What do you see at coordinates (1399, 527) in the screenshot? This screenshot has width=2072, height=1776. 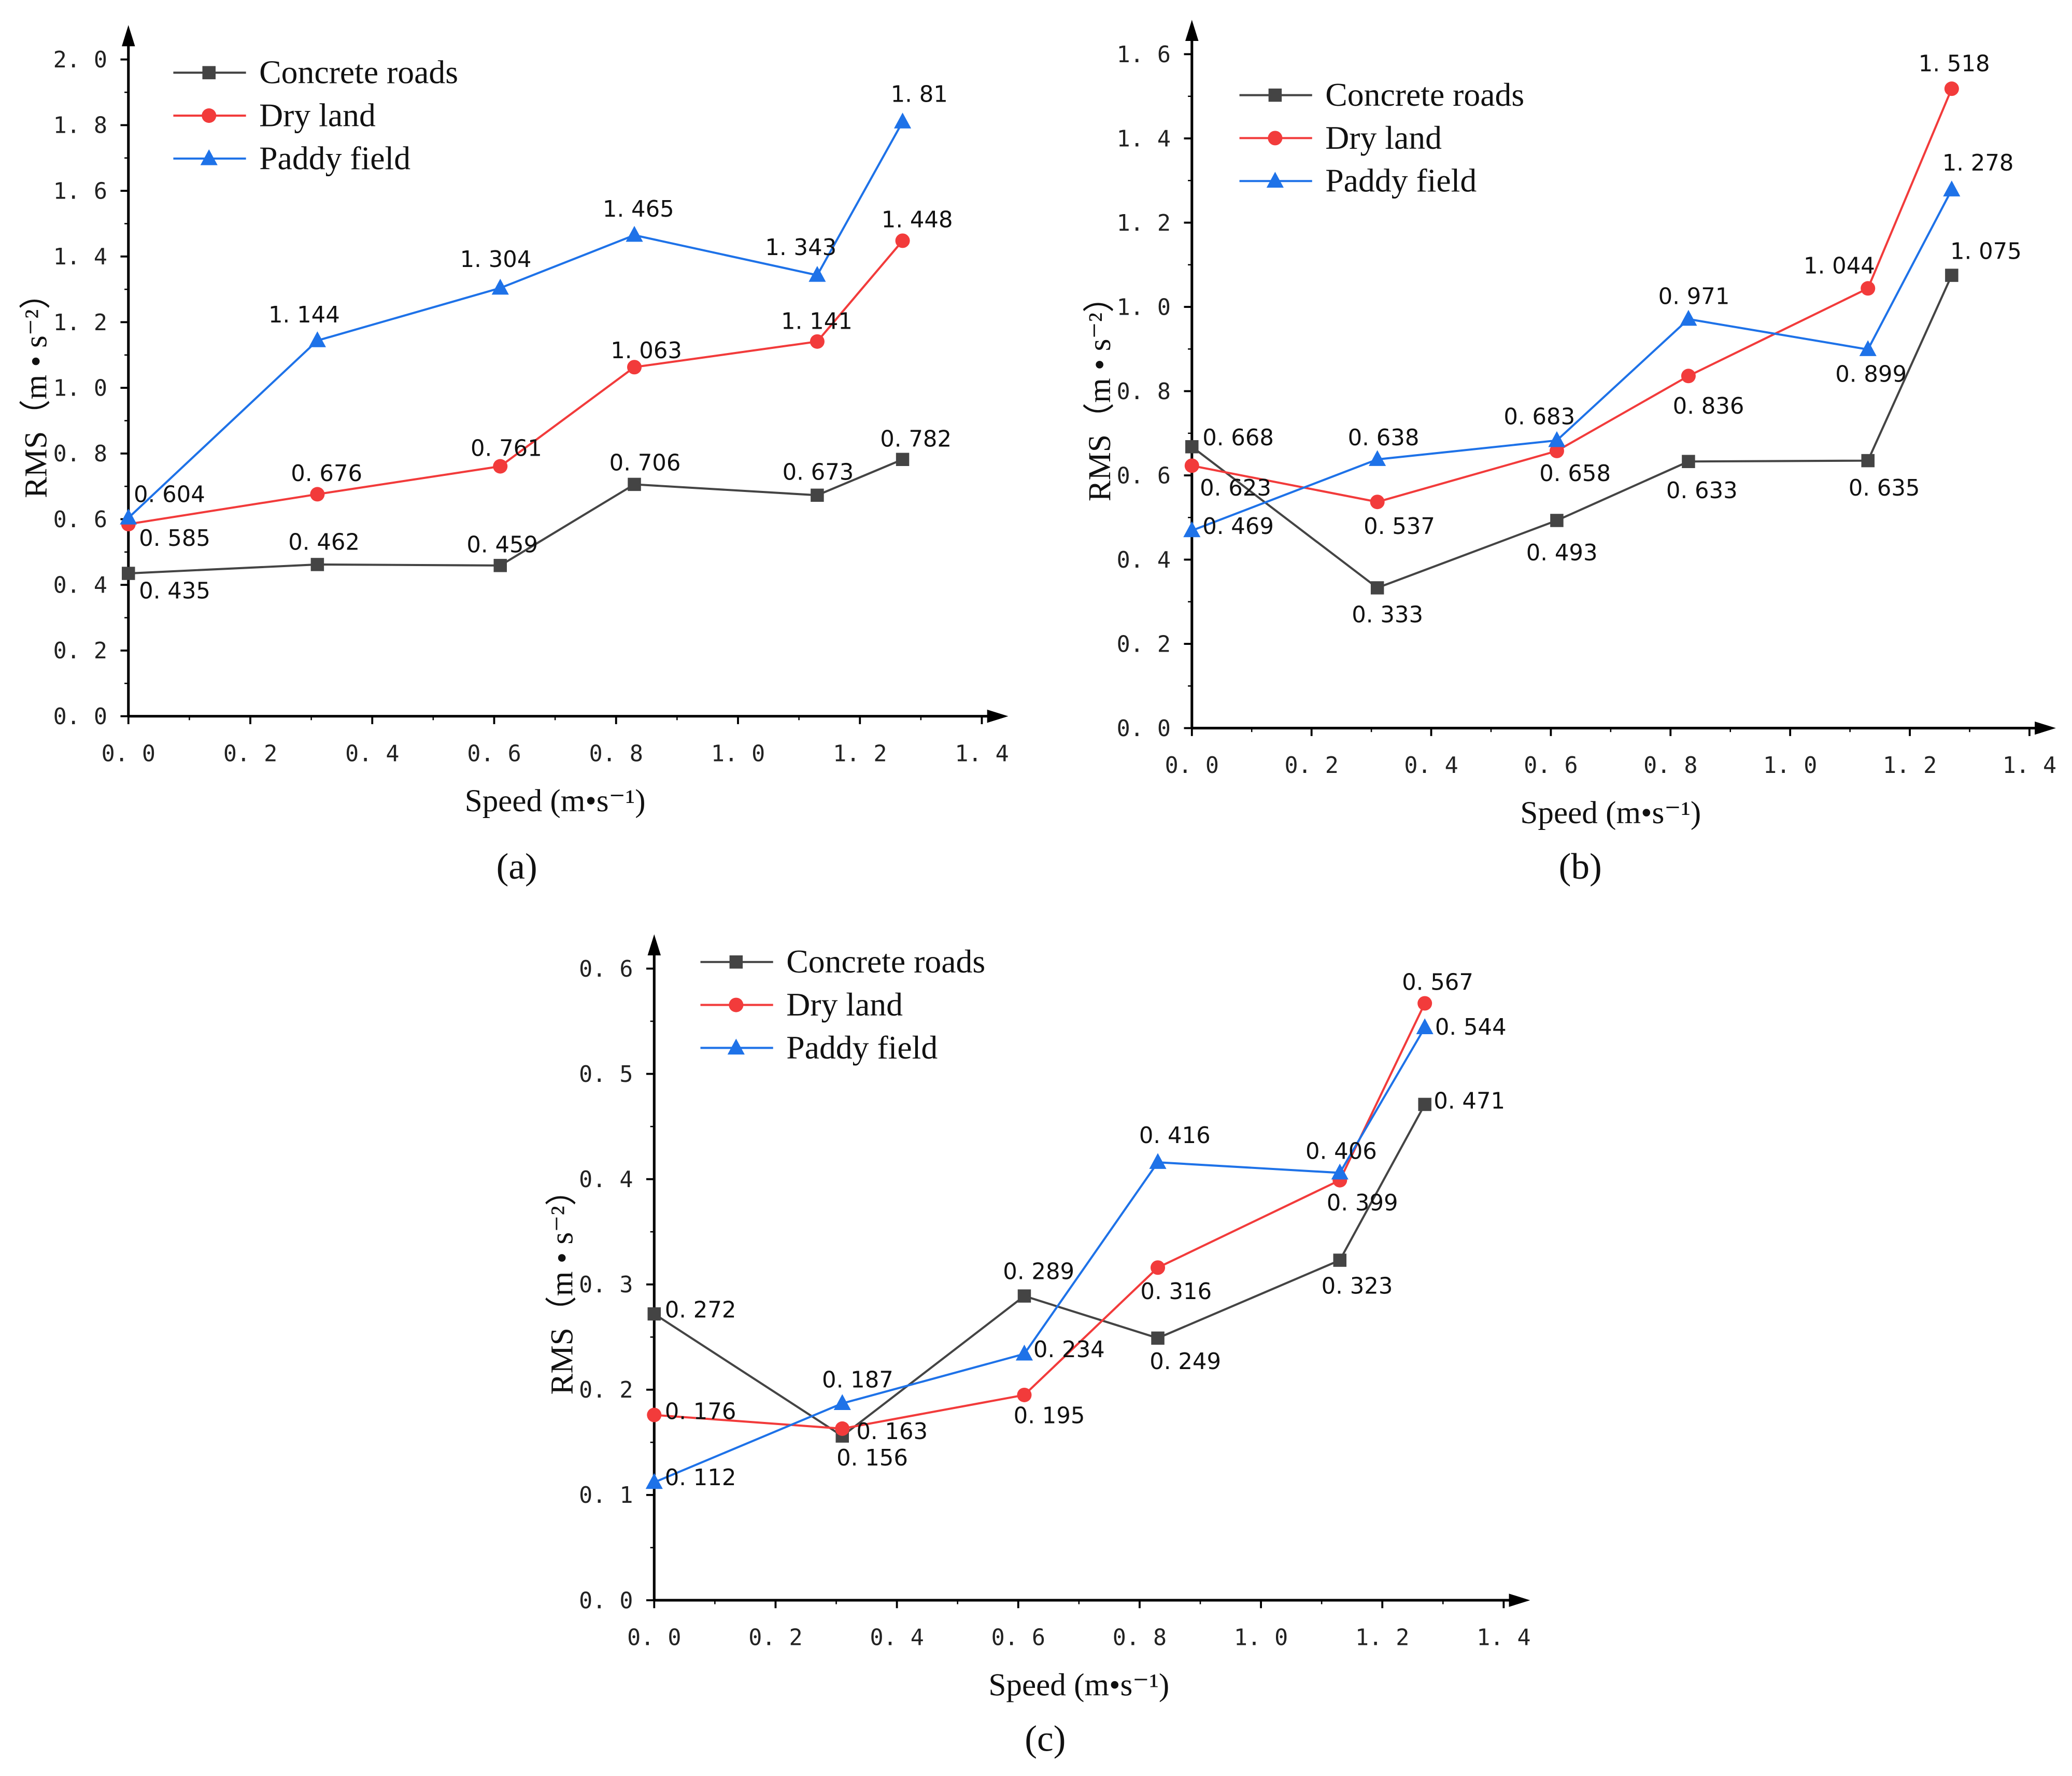 I see `data-label: 0. 537` at bounding box center [1399, 527].